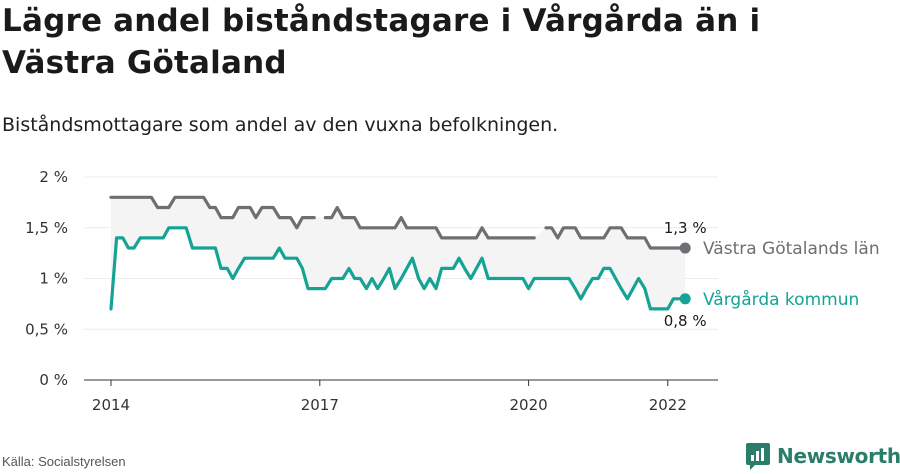  What do you see at coordinates (111, 405) in the screenshot?
I see `x-tick-label: 2014` at bounding box center [111, 405].